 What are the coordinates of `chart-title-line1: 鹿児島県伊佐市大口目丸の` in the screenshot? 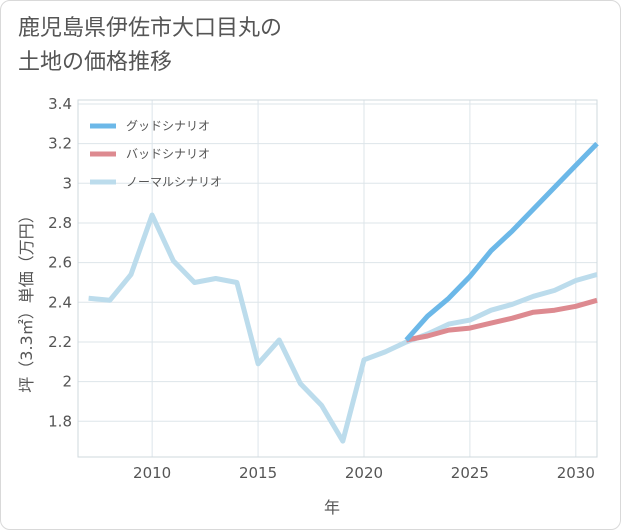 It's located at (150, 28).